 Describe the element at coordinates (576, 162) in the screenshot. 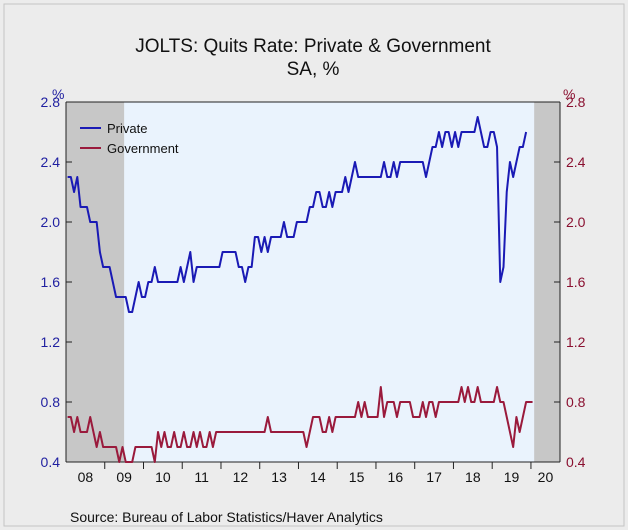

I see `right-tick-label: 2.4` at that location.